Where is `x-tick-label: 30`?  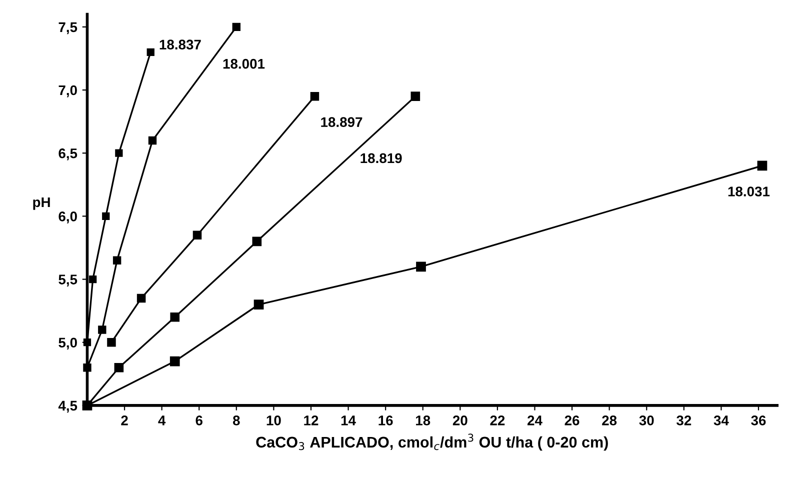 x-tick-label: 30 is located at coordinates (646, 421).